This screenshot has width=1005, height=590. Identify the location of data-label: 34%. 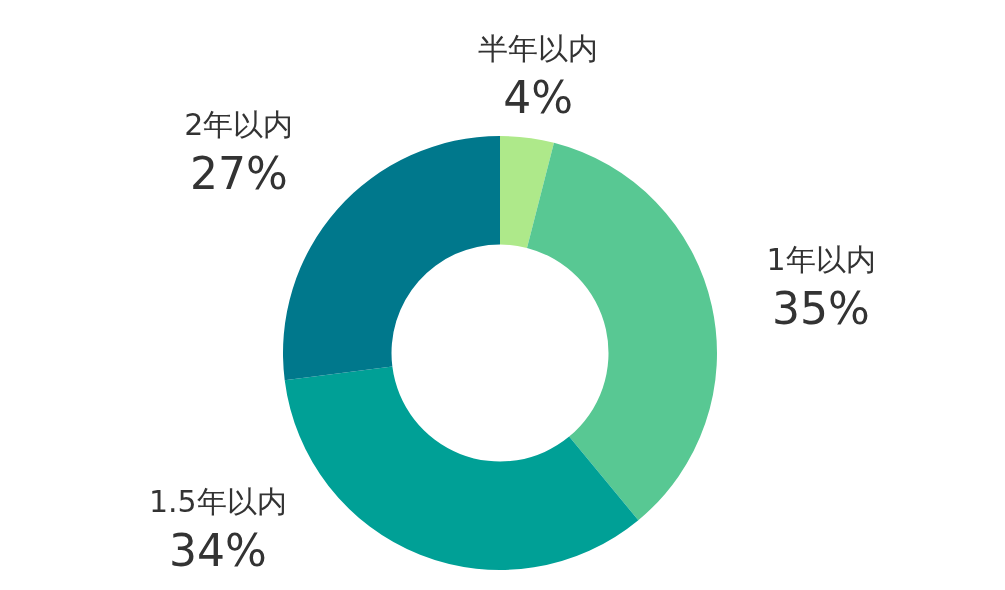
(217, 550).